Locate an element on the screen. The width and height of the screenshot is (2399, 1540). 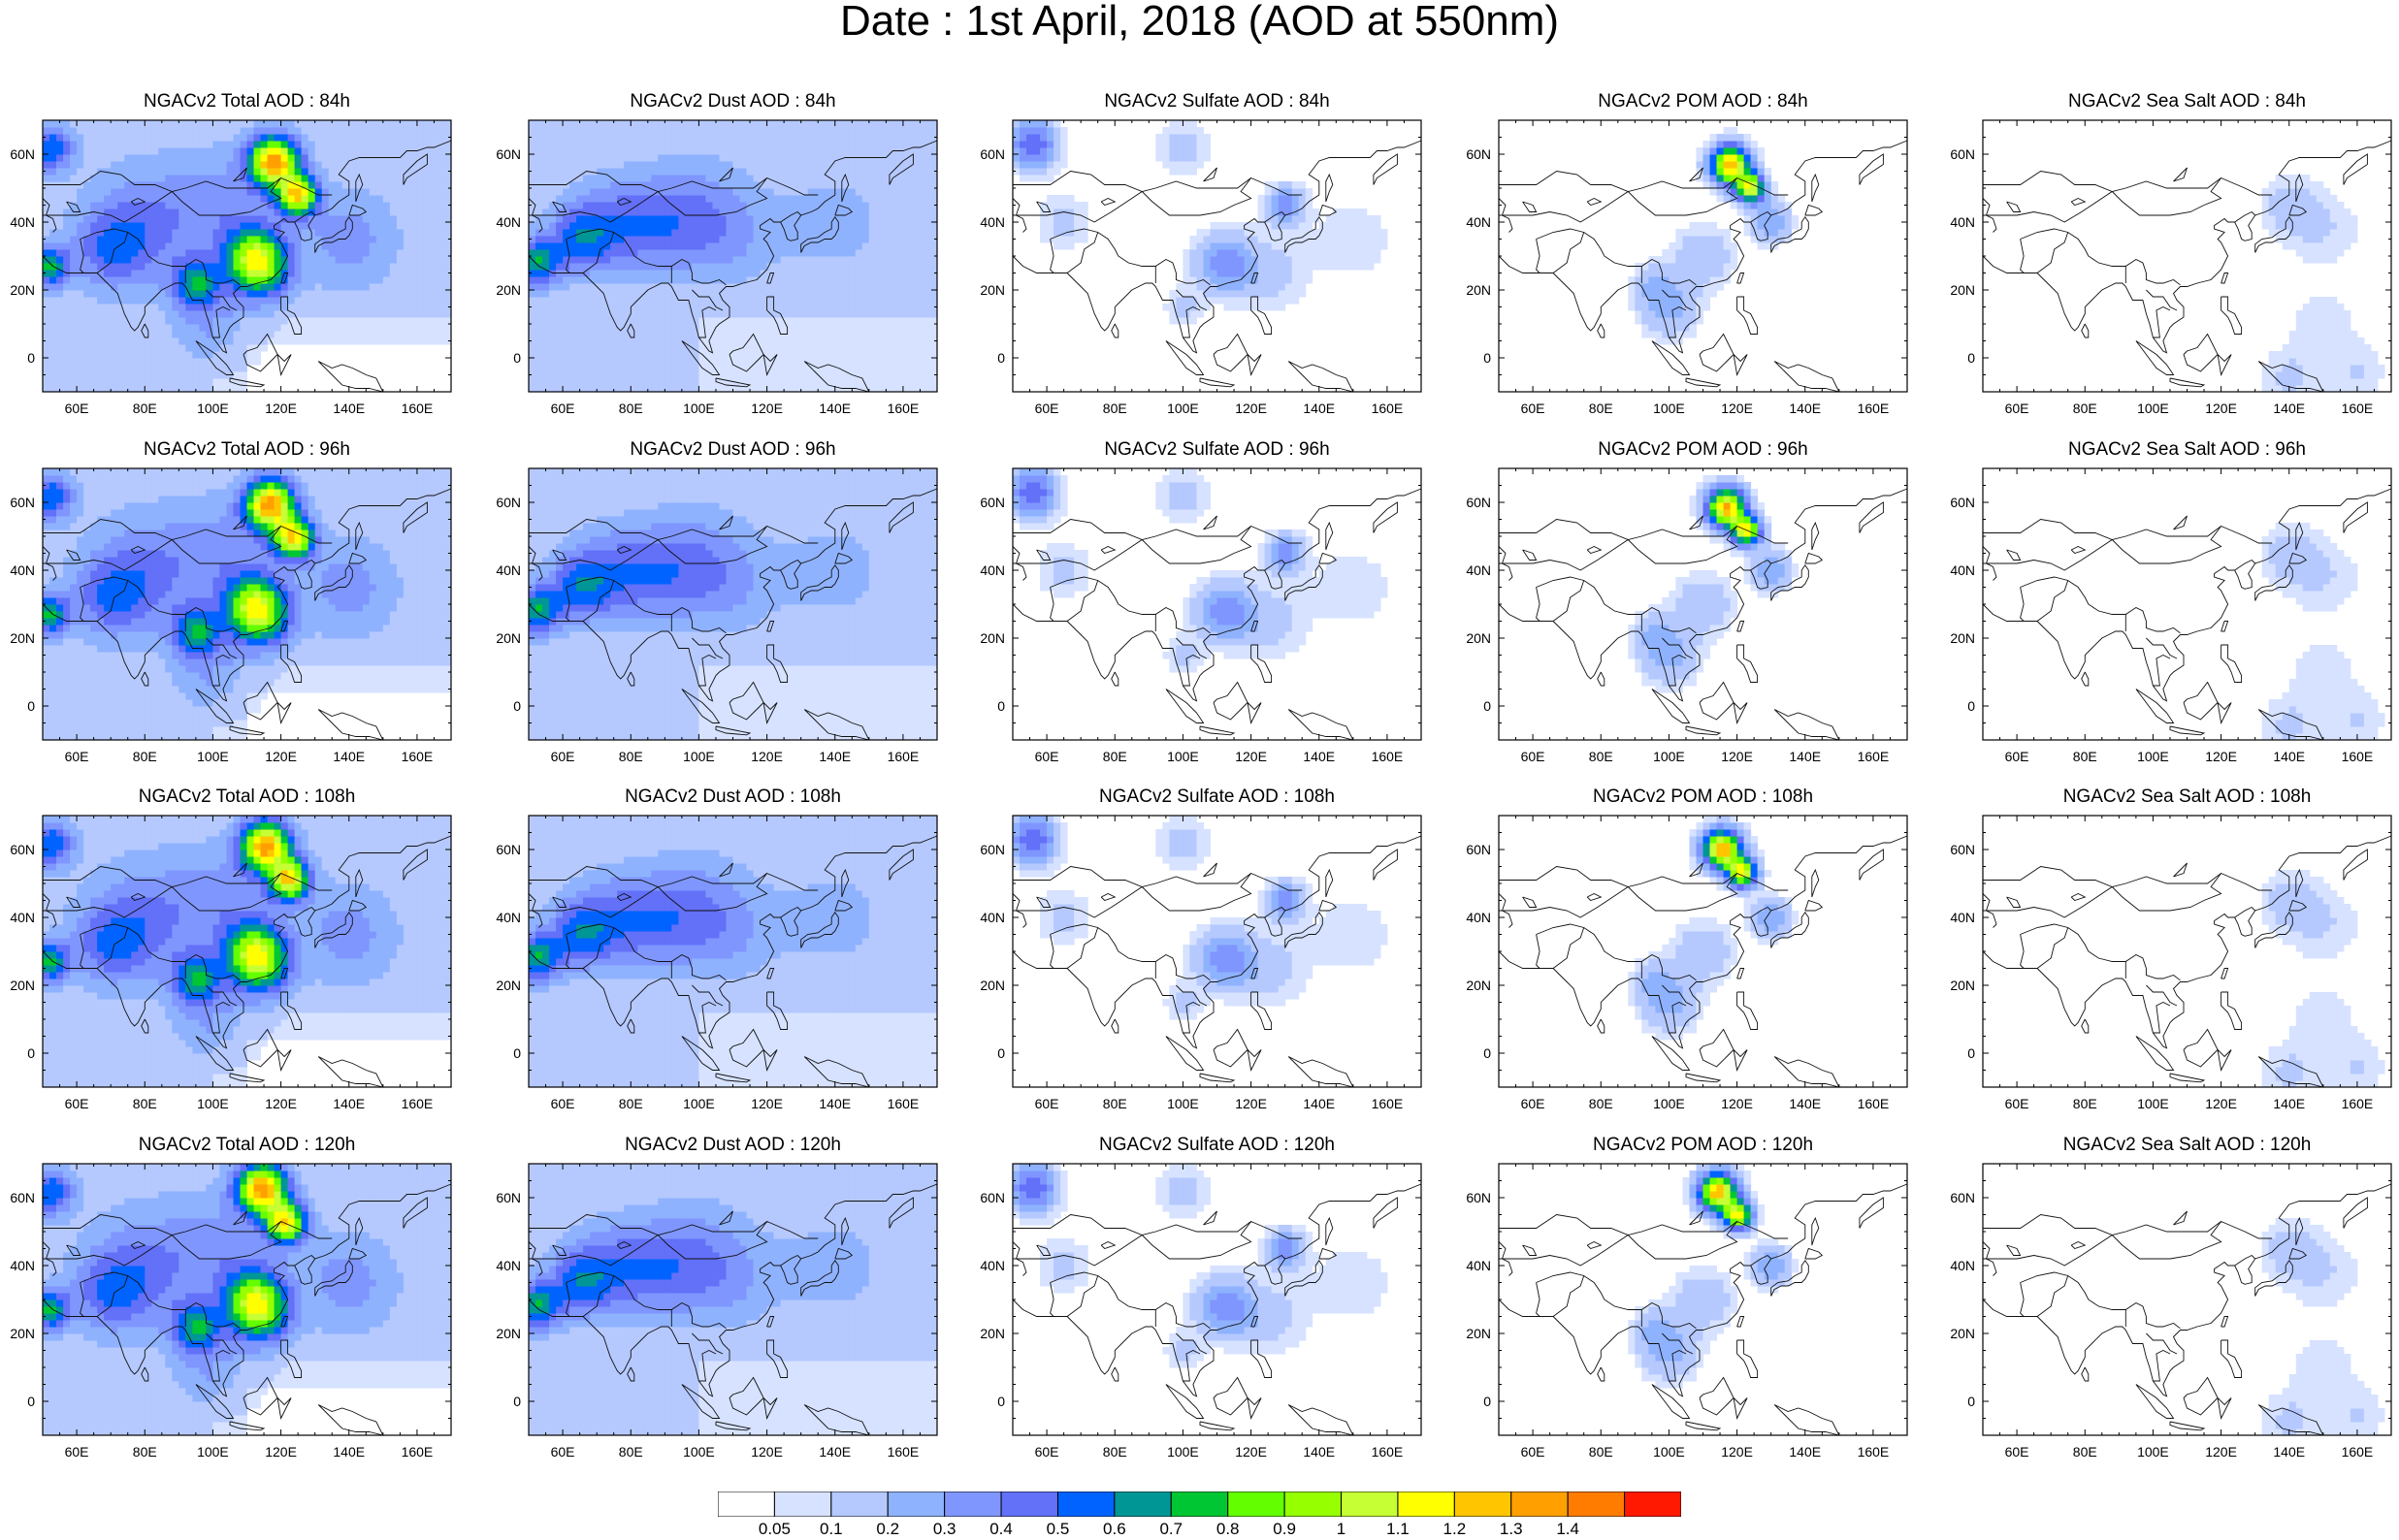
panel-title: NGACv2 Sea Salt AOD : 108h is located at coordinates (2188, 797).